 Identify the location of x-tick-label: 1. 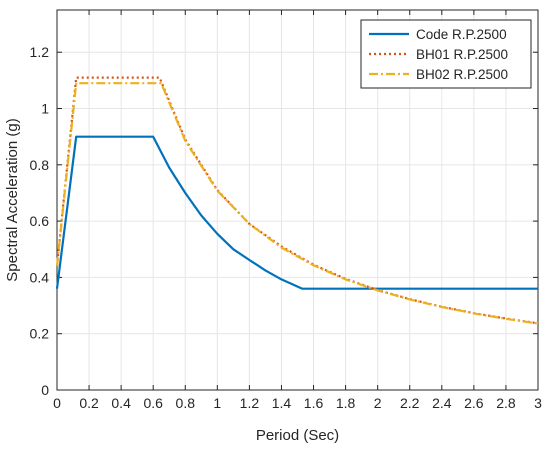
(217, 403).